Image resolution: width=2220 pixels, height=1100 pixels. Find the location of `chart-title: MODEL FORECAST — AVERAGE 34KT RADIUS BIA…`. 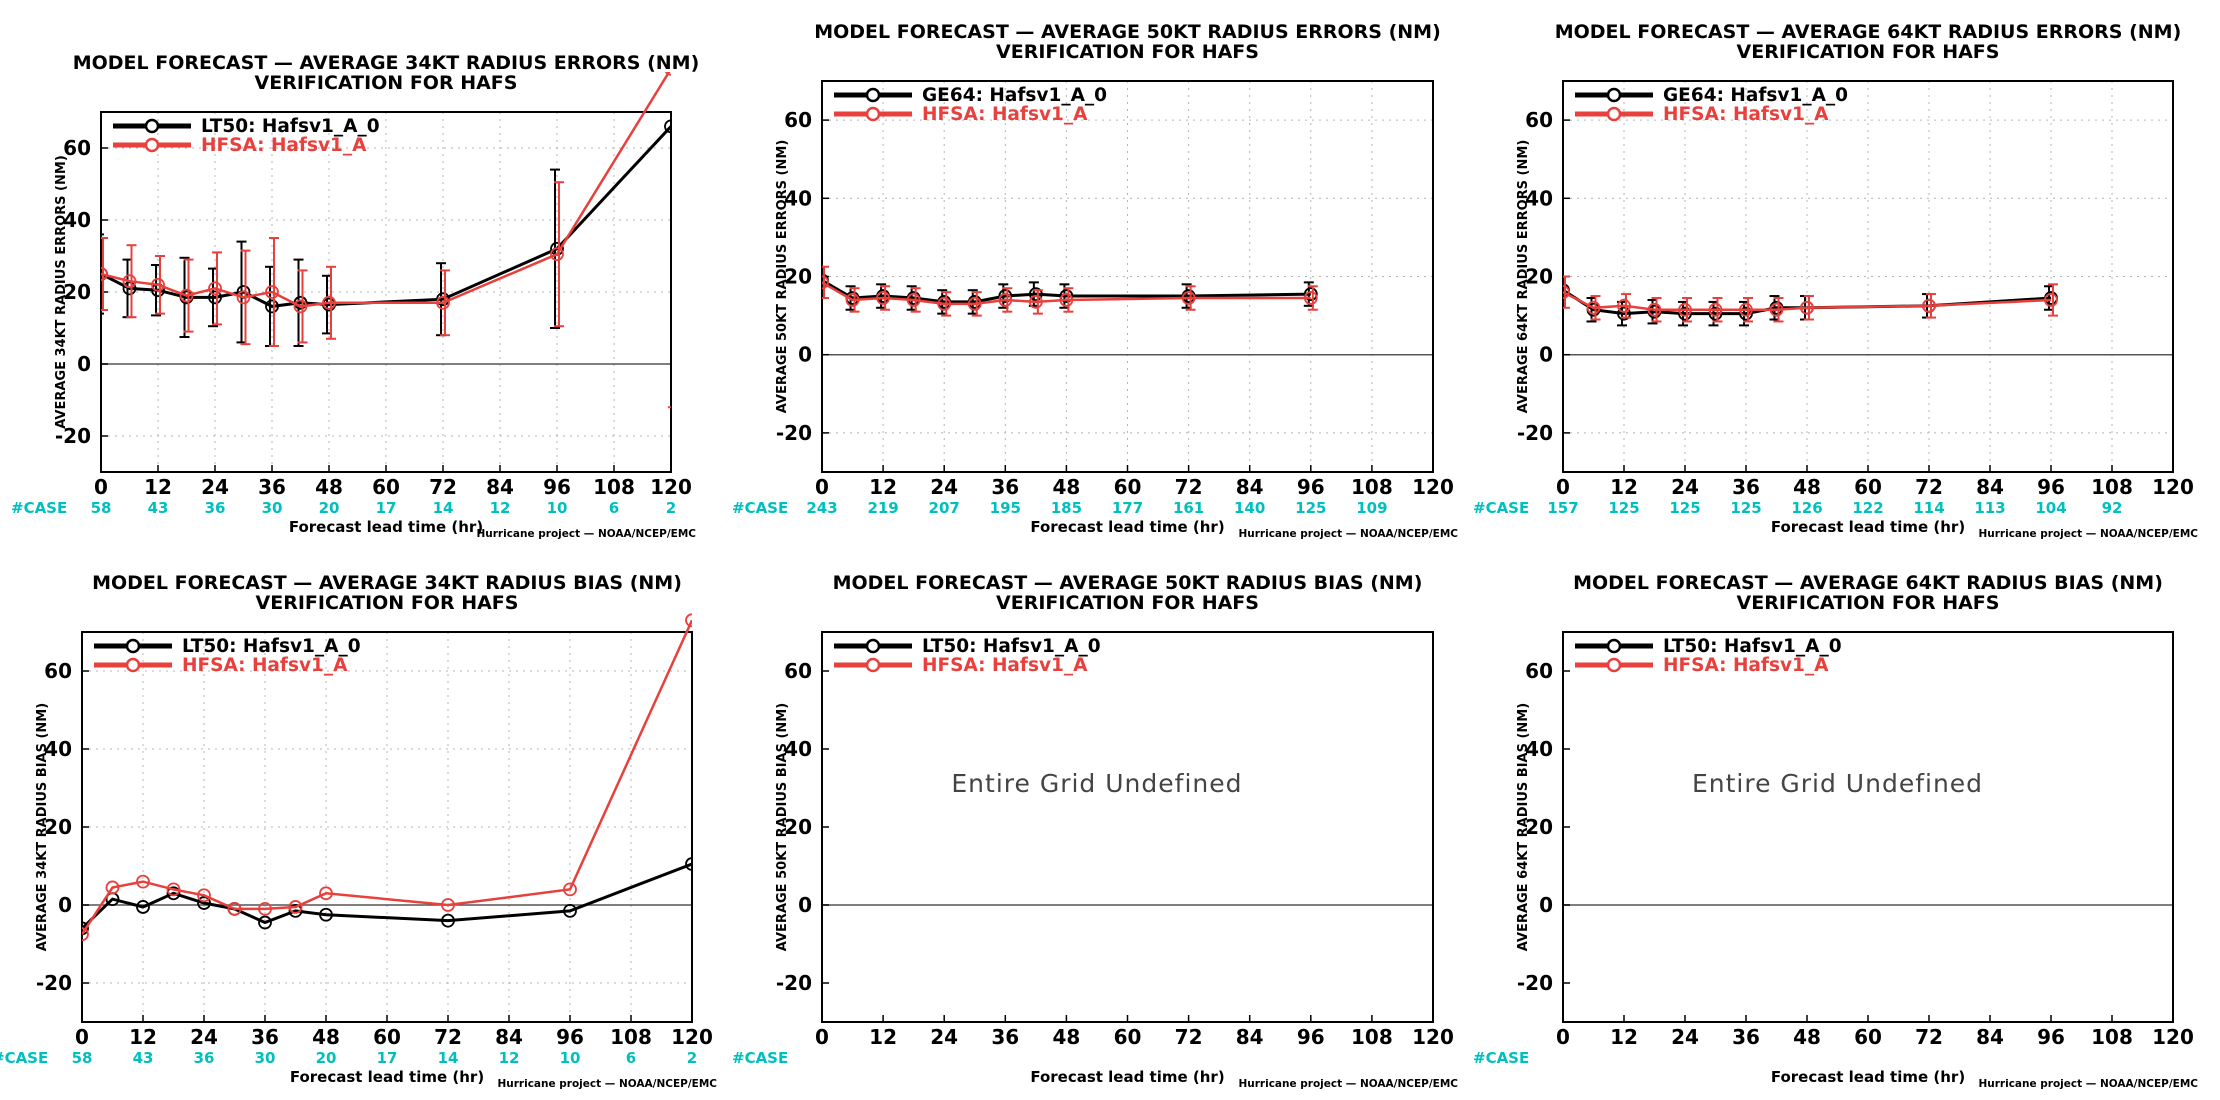

chart-title: MODEL FORECAST — AVERAGE 34KT RADIUS BIA… is located at coordinates (387, 583).